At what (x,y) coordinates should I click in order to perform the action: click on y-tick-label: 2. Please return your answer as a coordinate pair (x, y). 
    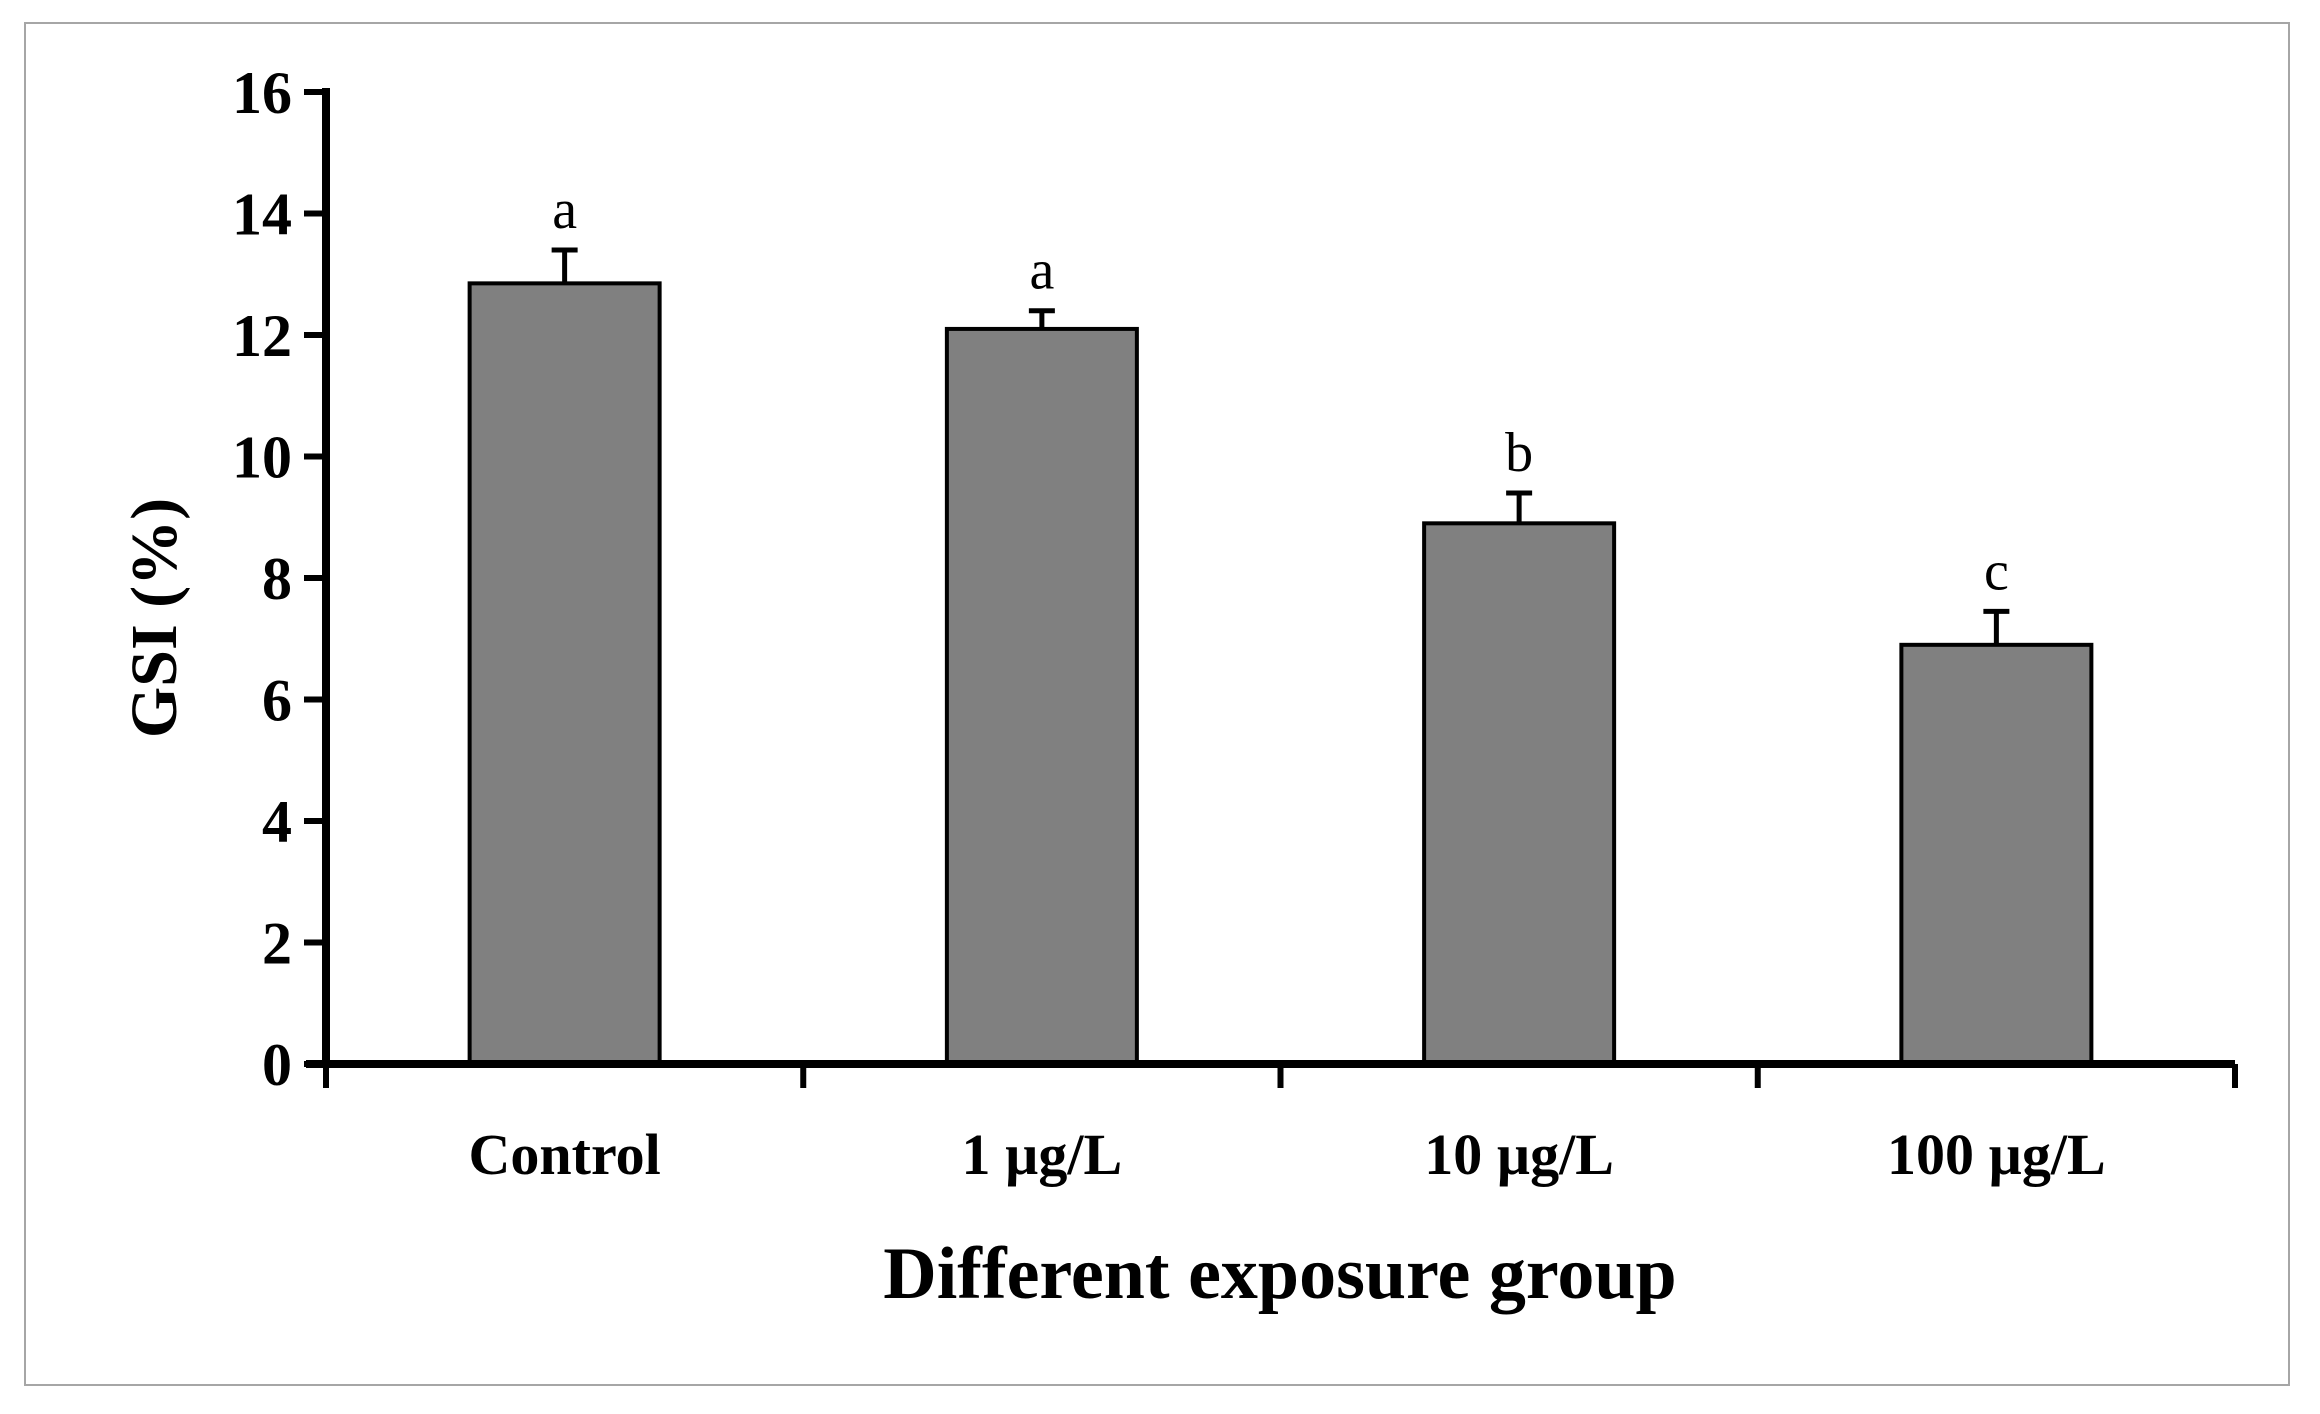
    Looking at the image, I should click on (277, 944).